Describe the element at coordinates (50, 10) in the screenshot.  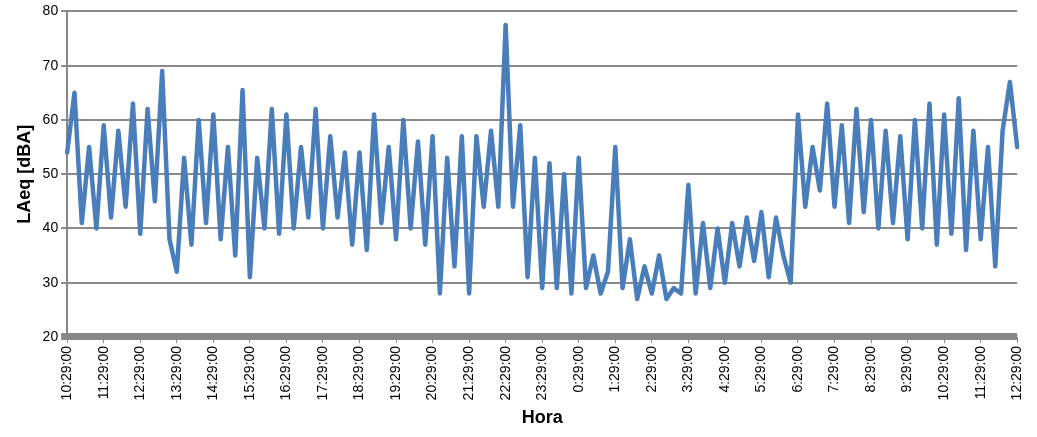
I see `y-tick-label: 80` at that location.